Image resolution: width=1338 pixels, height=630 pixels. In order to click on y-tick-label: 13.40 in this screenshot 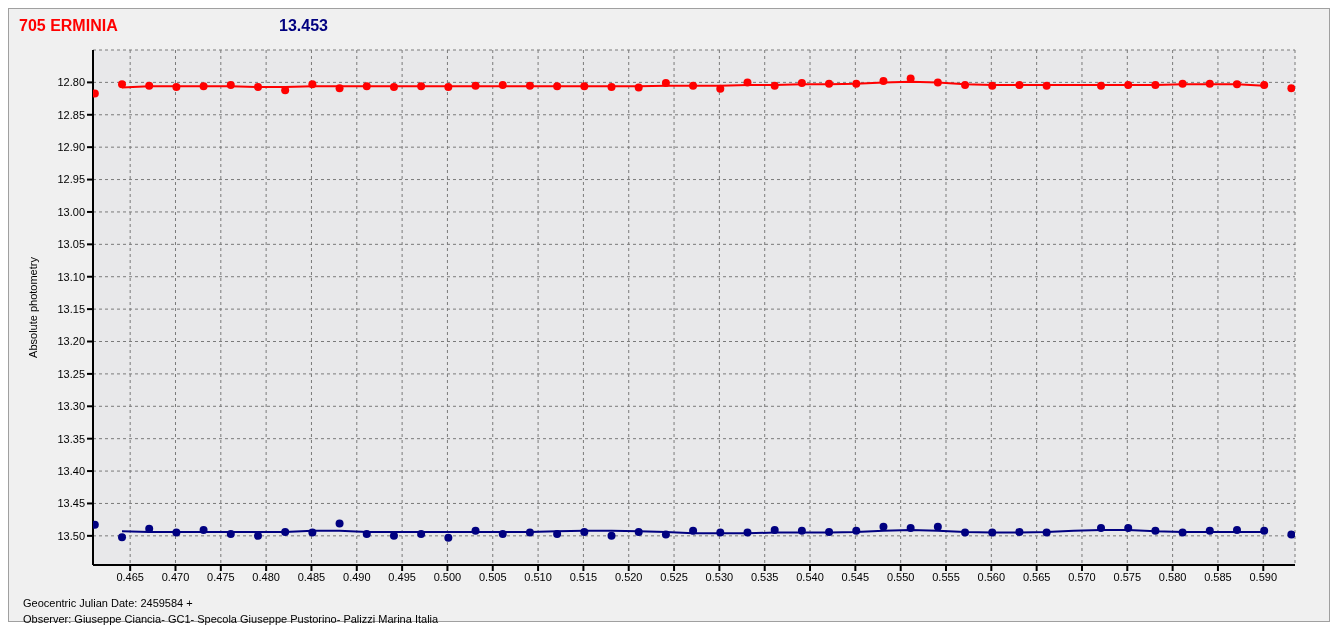, I will do `click(71, 470)`.